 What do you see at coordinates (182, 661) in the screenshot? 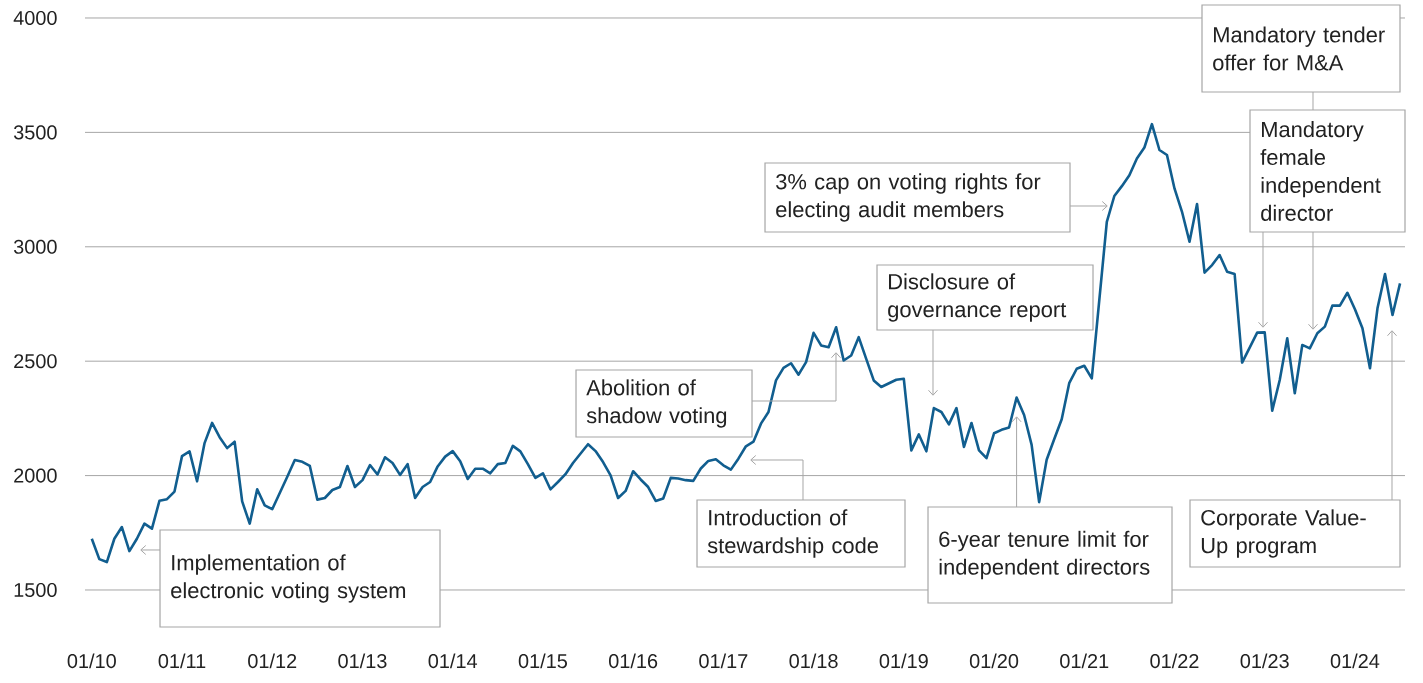
I see `x-tick-label: 01/11` at bounding box center [182, 661].